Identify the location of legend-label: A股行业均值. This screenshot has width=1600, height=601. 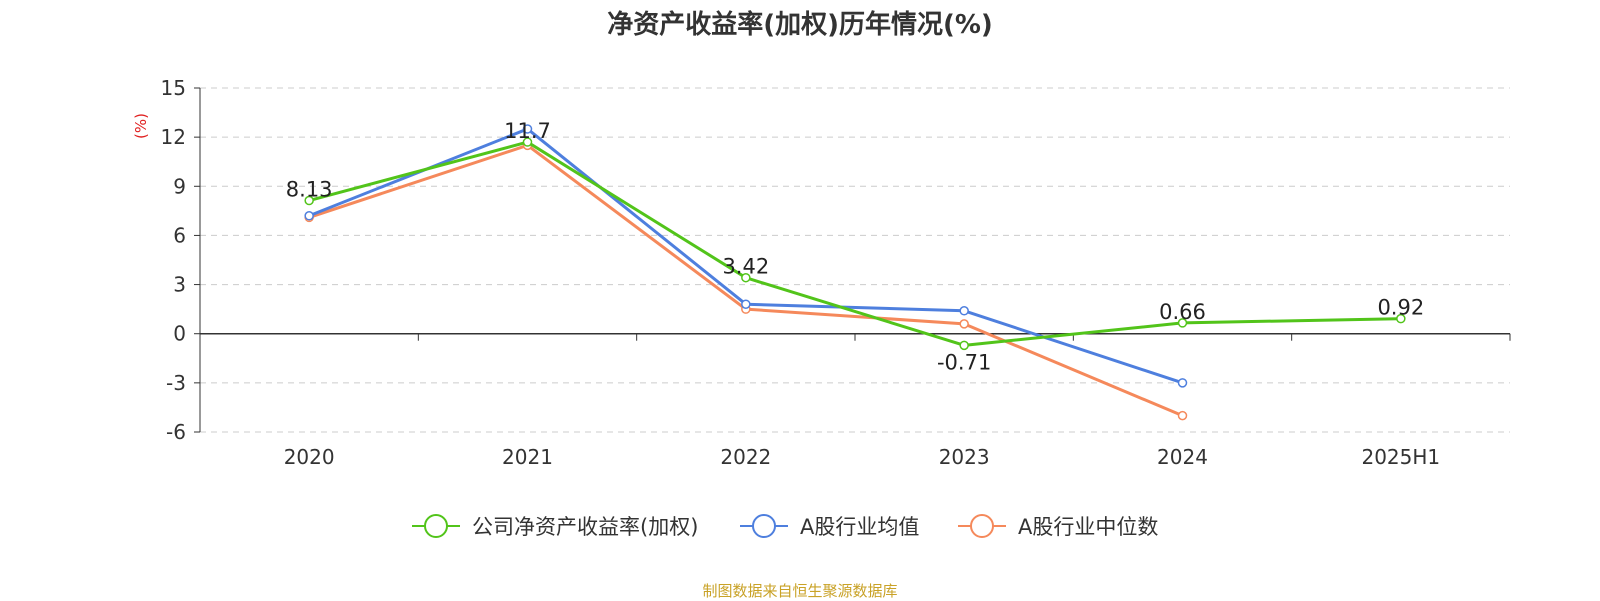
(859, 527).